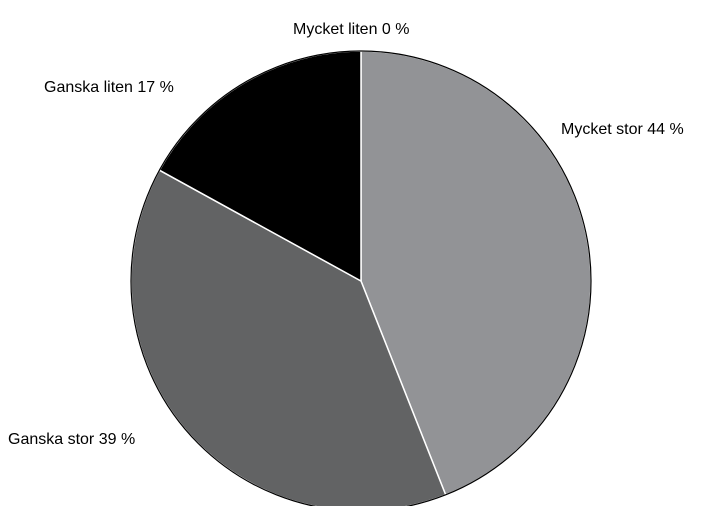 This screenshot has height=506, width=719. What do you see at coordinates (351, 29) in the screenshot?
I see `label-mycket-liten: Mycket liten 0 %` at bounding box center [351, 29].